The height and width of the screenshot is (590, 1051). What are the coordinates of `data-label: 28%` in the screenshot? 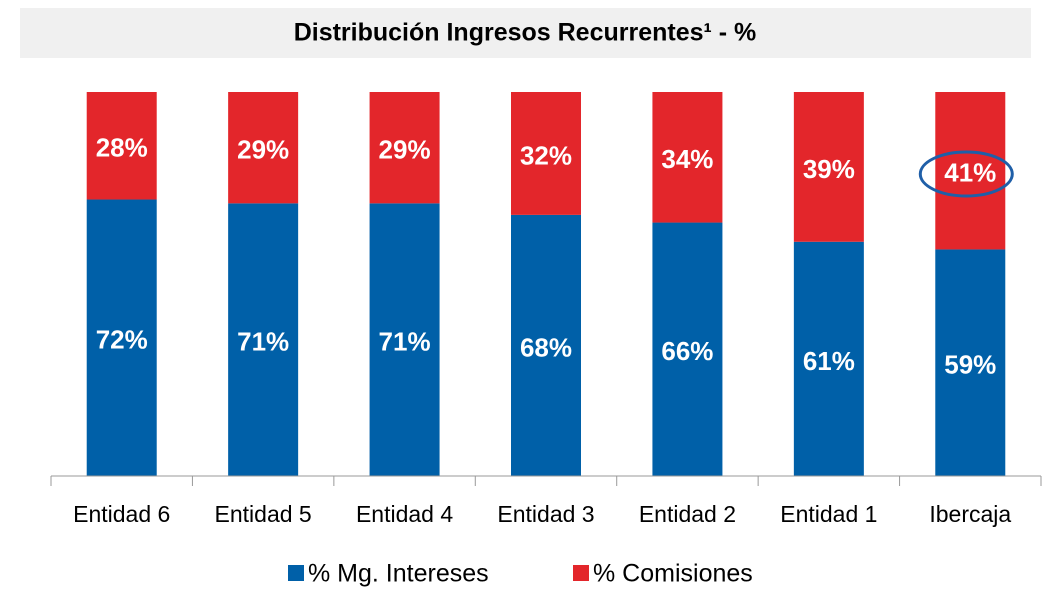 It's located at (122, 148).